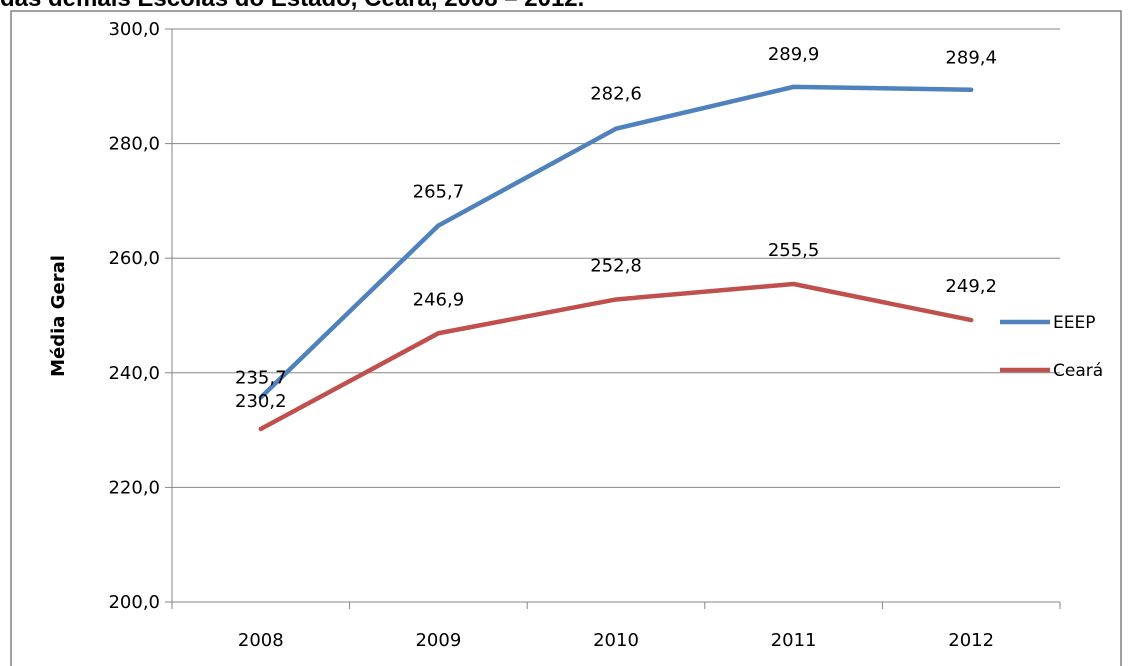 Image resolution: width=1131 pixels, height=666 pixels. What do you see at coordinates (794, 54) in the screenshot?
I see `data-label: 289,9` at bounding box center [794, 54].